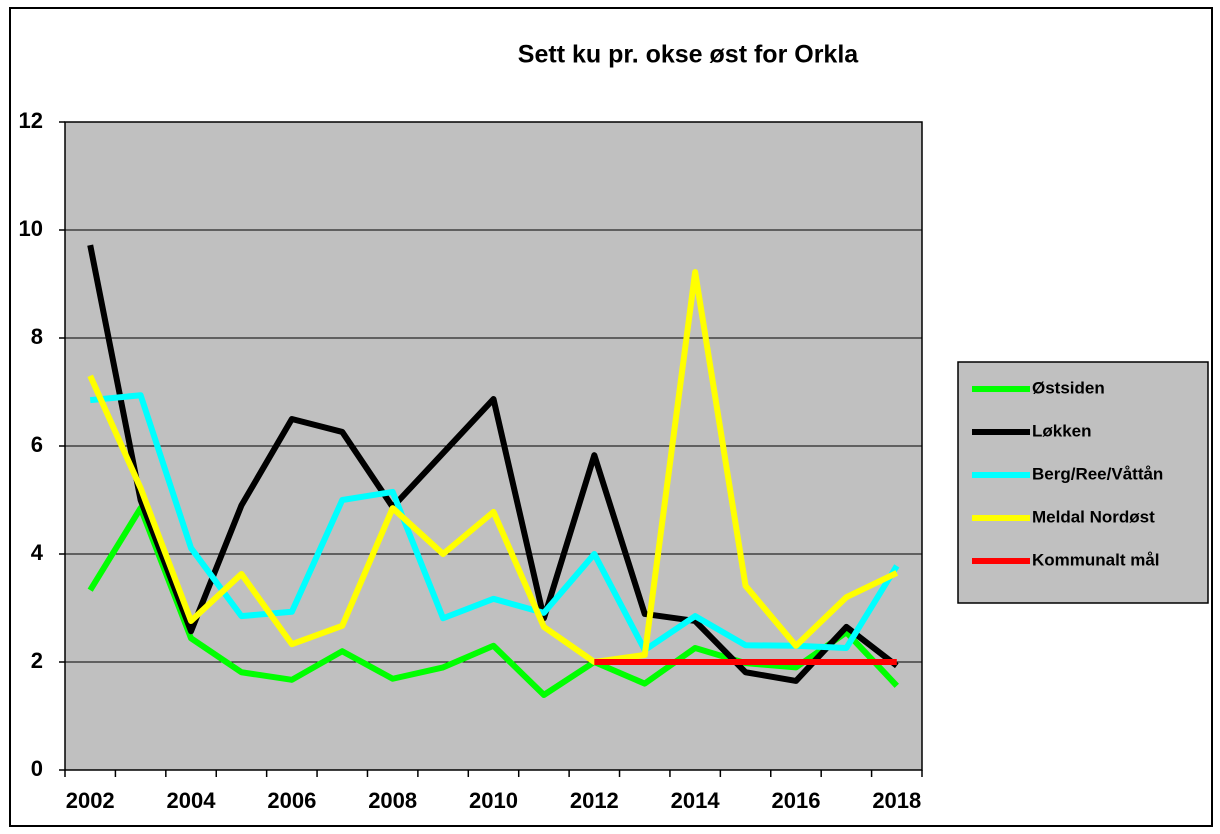  I want to click on x-tick-label: 2012, so click(594, 800).